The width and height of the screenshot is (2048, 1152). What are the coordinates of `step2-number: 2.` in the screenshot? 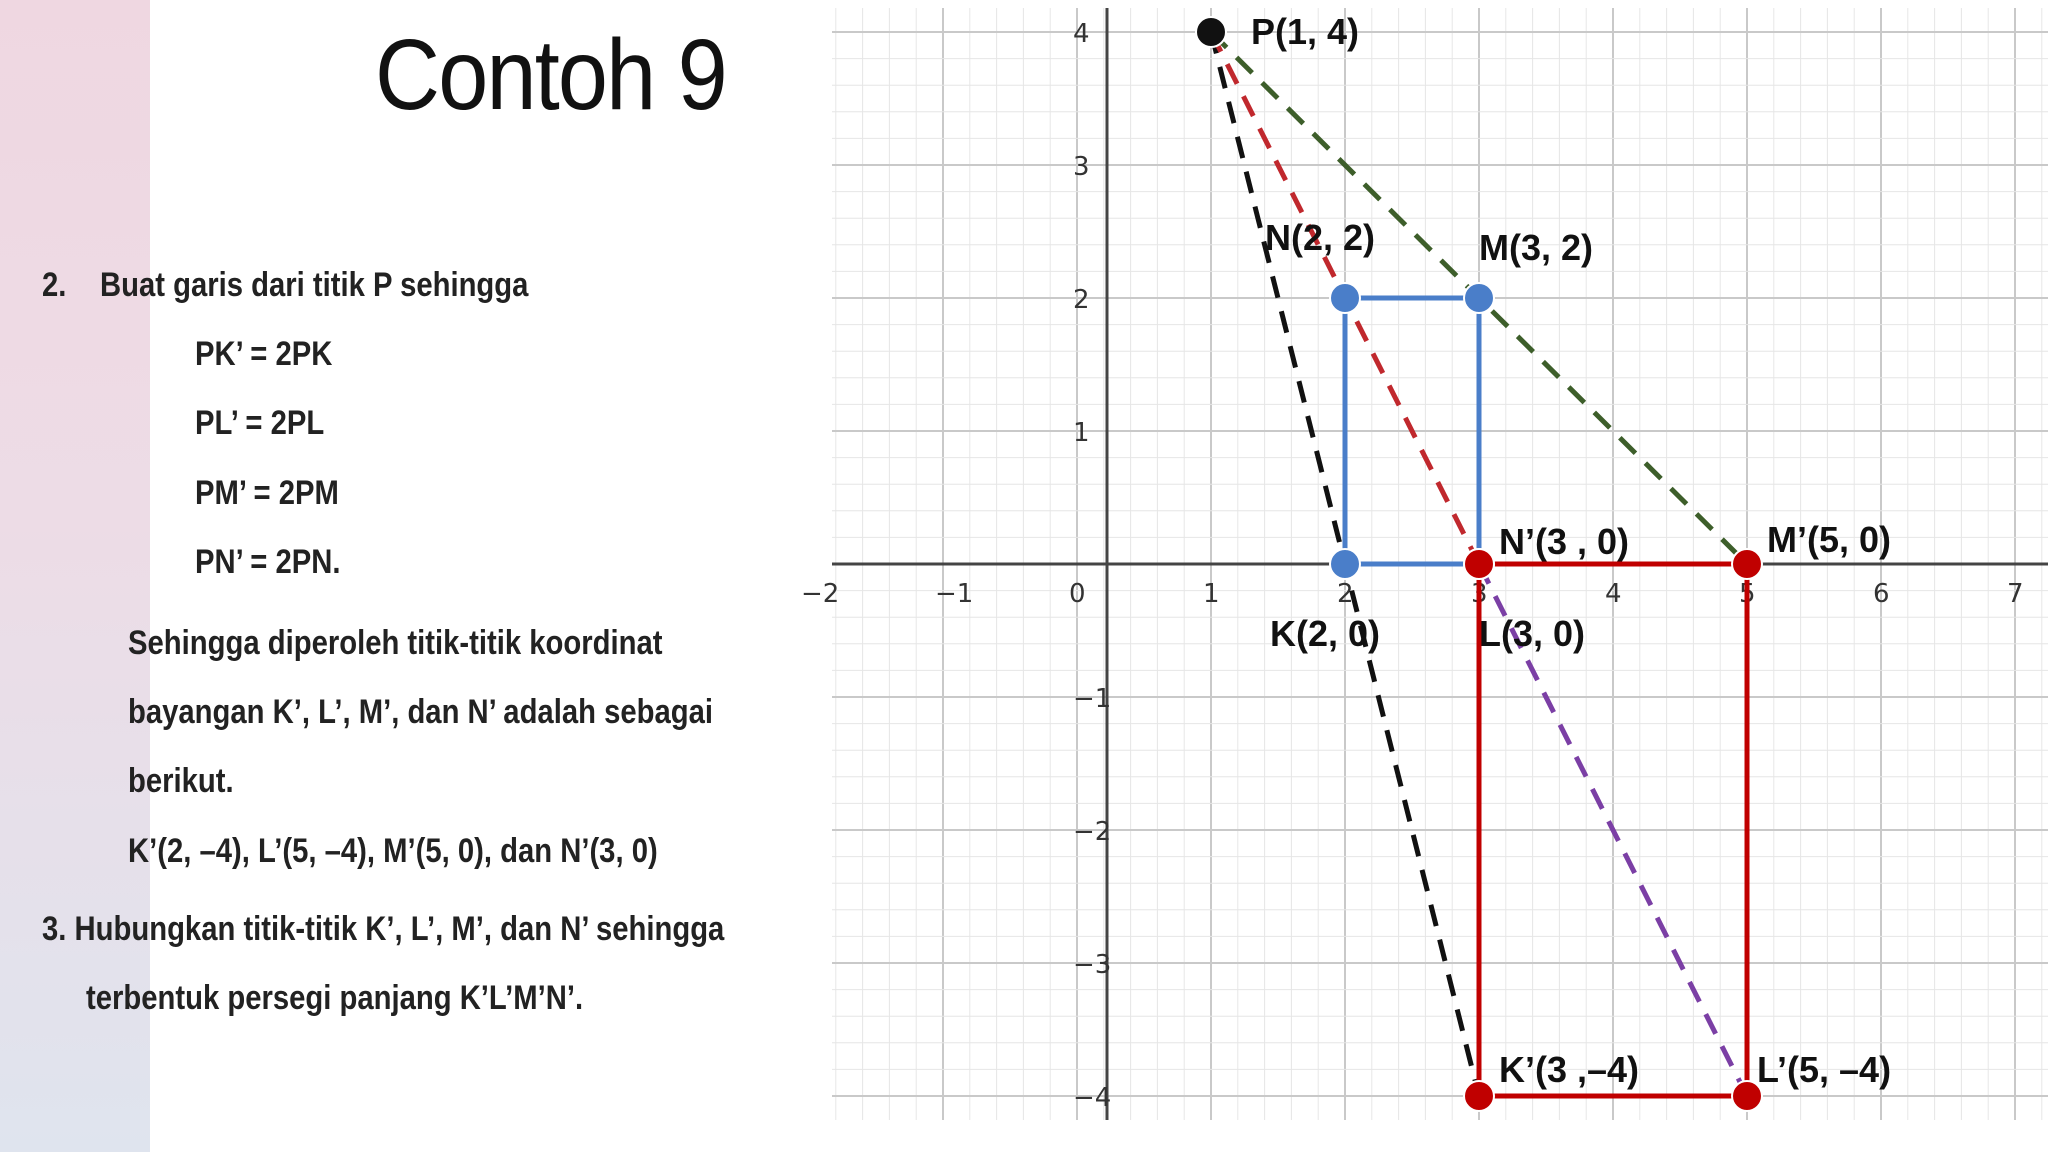 It's located at (54, 285).